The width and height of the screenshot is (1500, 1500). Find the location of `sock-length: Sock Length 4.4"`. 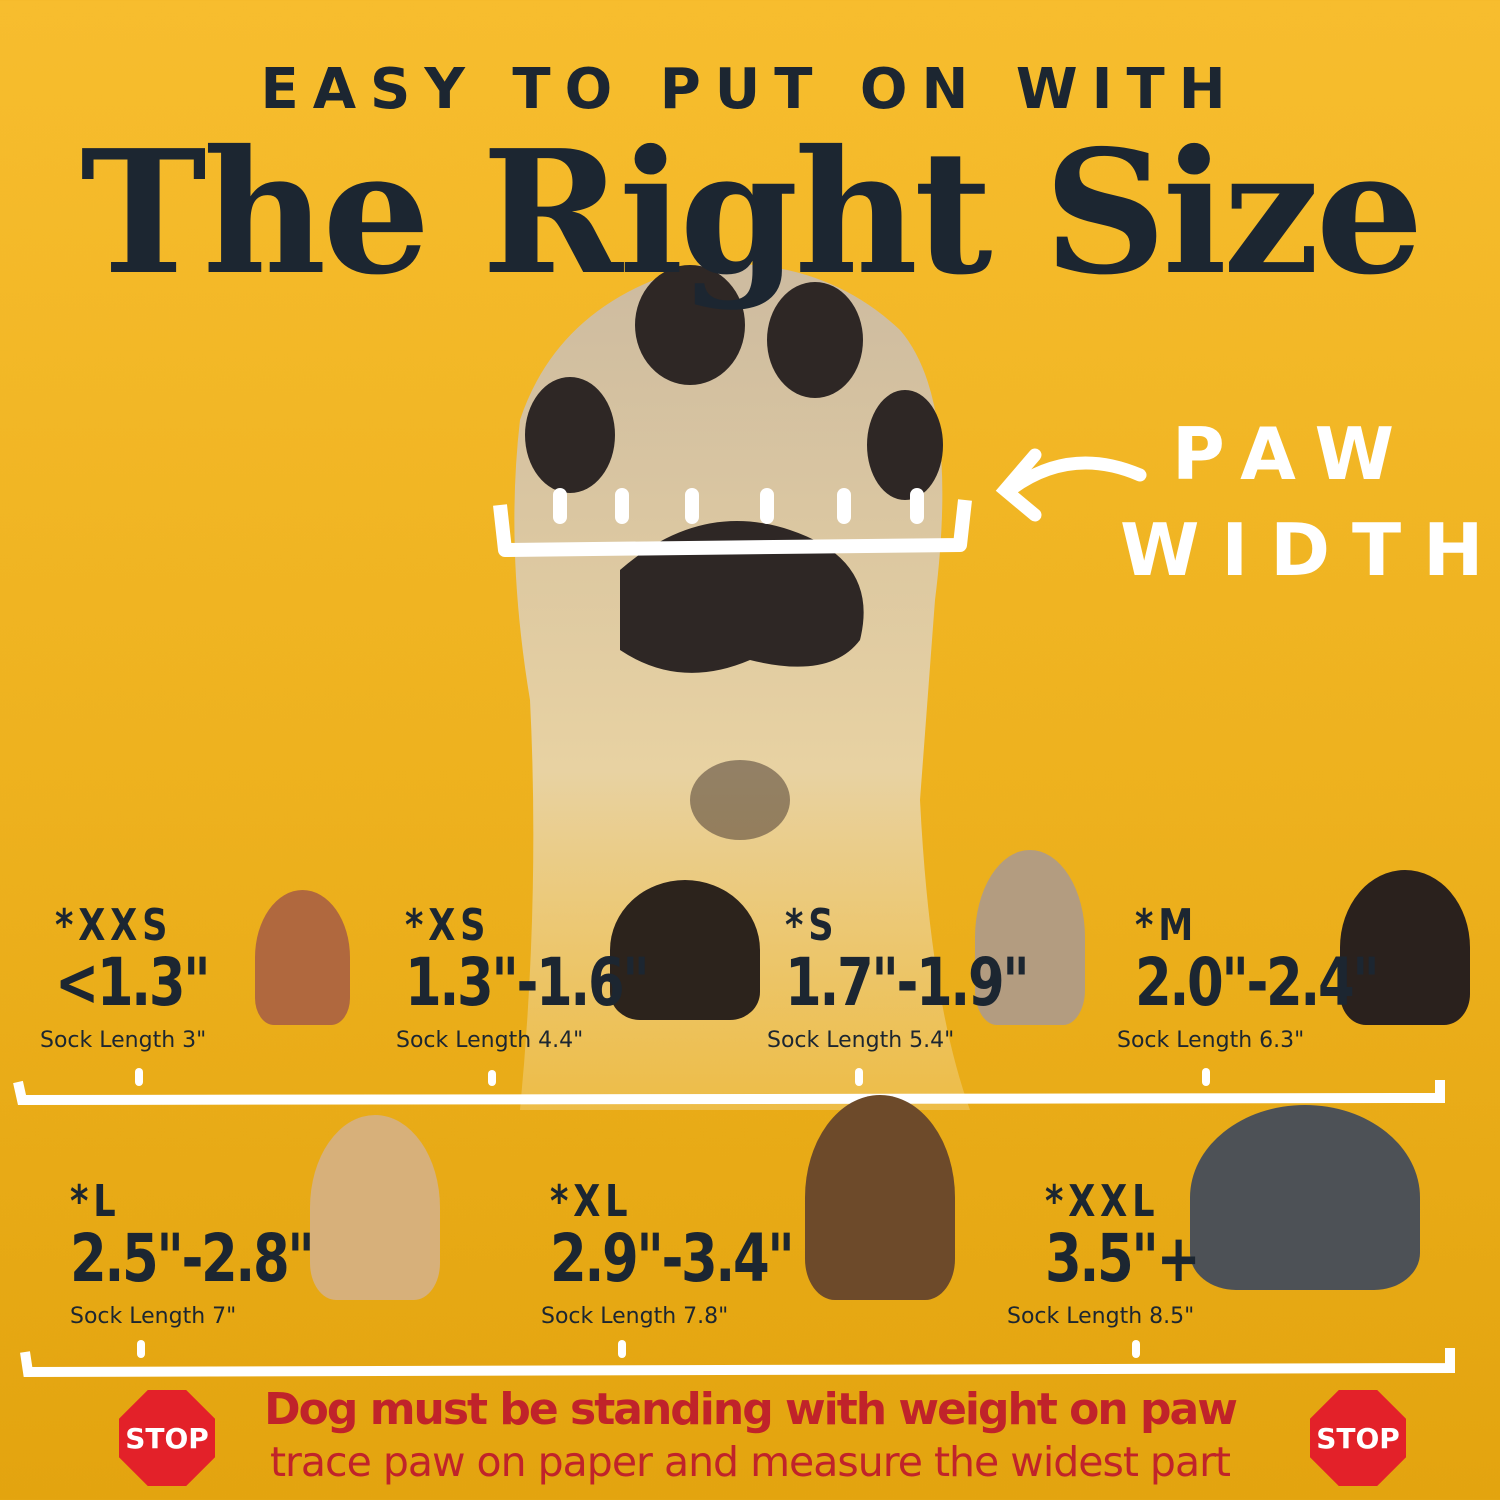

sock-length: Sock Length 4.4" is located at coordinates (490, 1040).